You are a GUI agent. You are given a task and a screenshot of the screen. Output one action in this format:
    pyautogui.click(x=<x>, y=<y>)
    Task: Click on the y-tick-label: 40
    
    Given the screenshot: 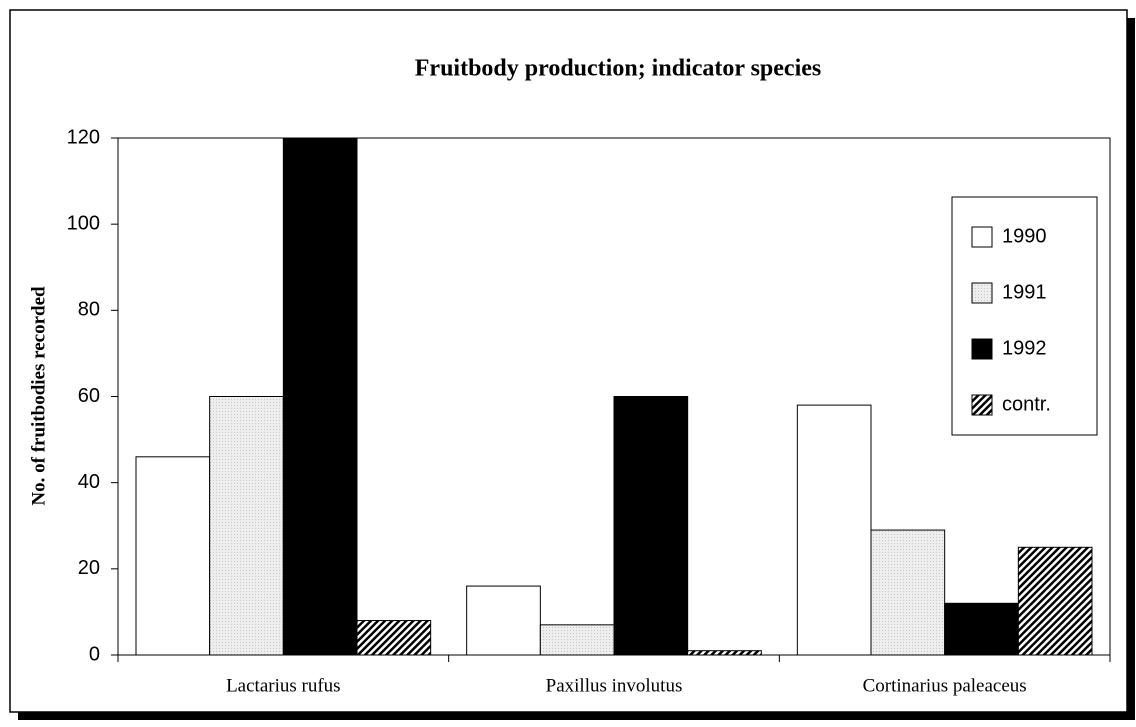 What is the action you would take?
    pyautogui.click(x=89, y=482)
    